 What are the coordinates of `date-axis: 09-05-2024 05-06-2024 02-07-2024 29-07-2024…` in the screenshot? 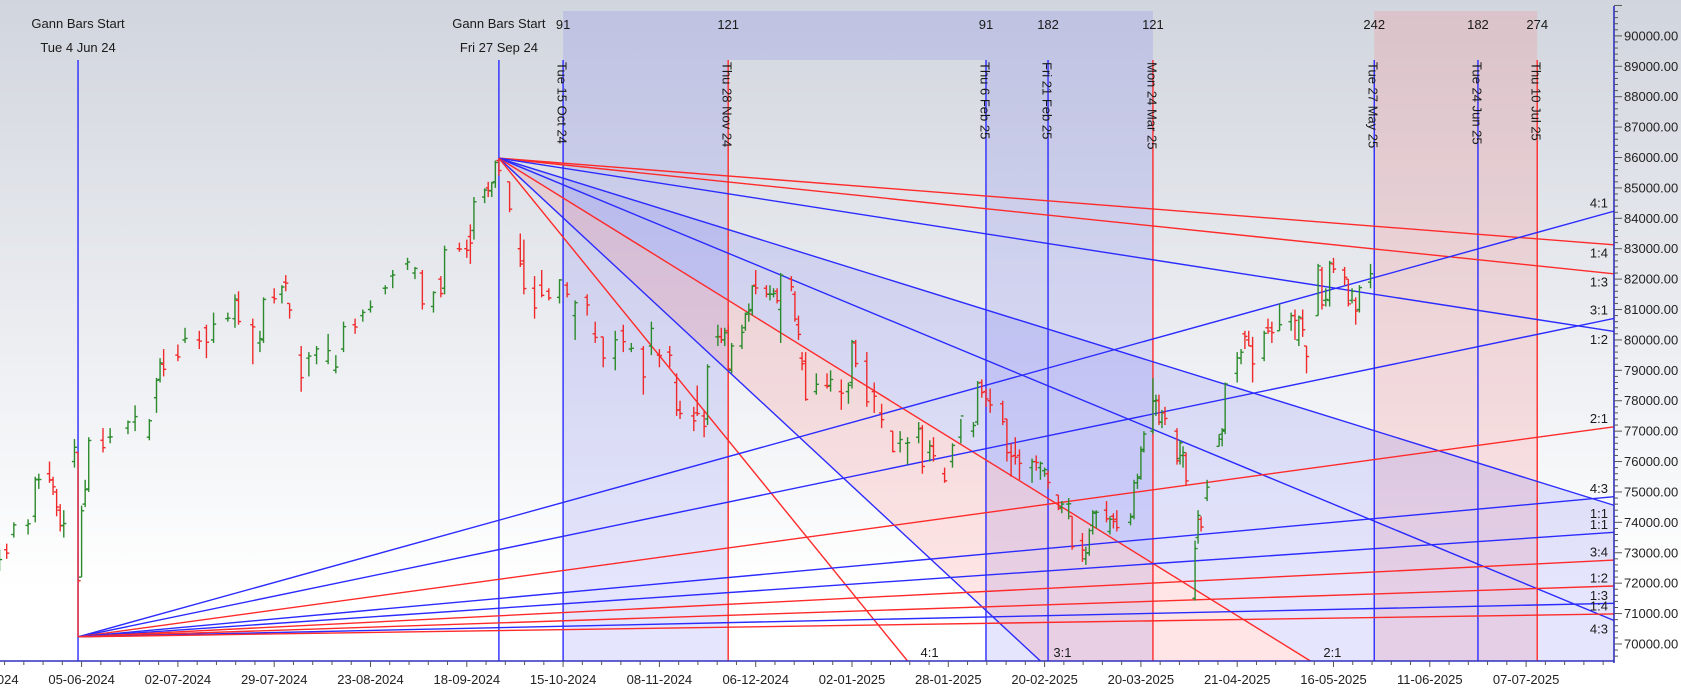 It's located at (807, 673).